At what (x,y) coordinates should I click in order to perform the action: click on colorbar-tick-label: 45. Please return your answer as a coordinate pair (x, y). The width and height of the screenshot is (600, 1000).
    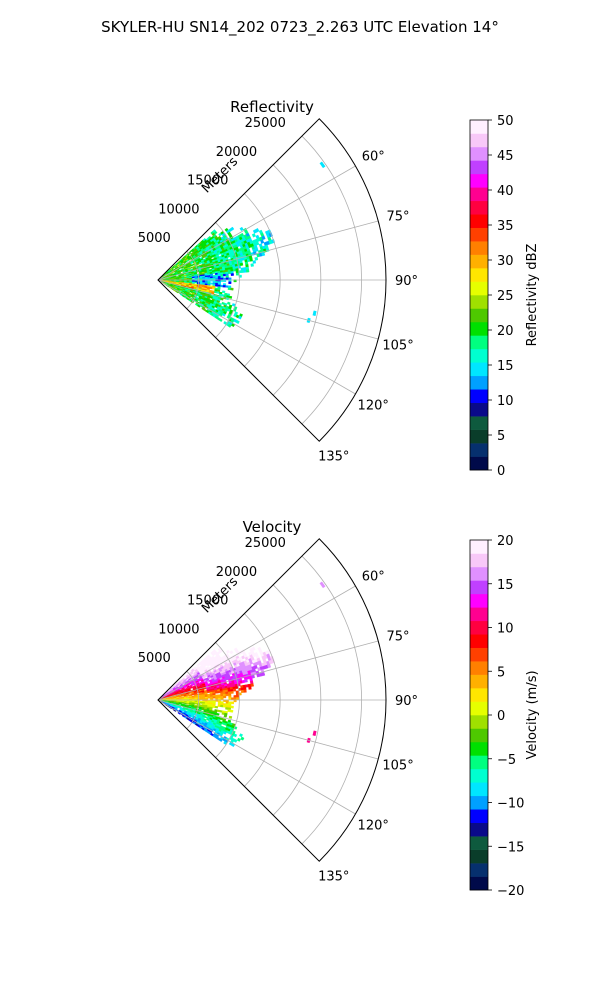
    Looking at the image, I should click on (505, 156).